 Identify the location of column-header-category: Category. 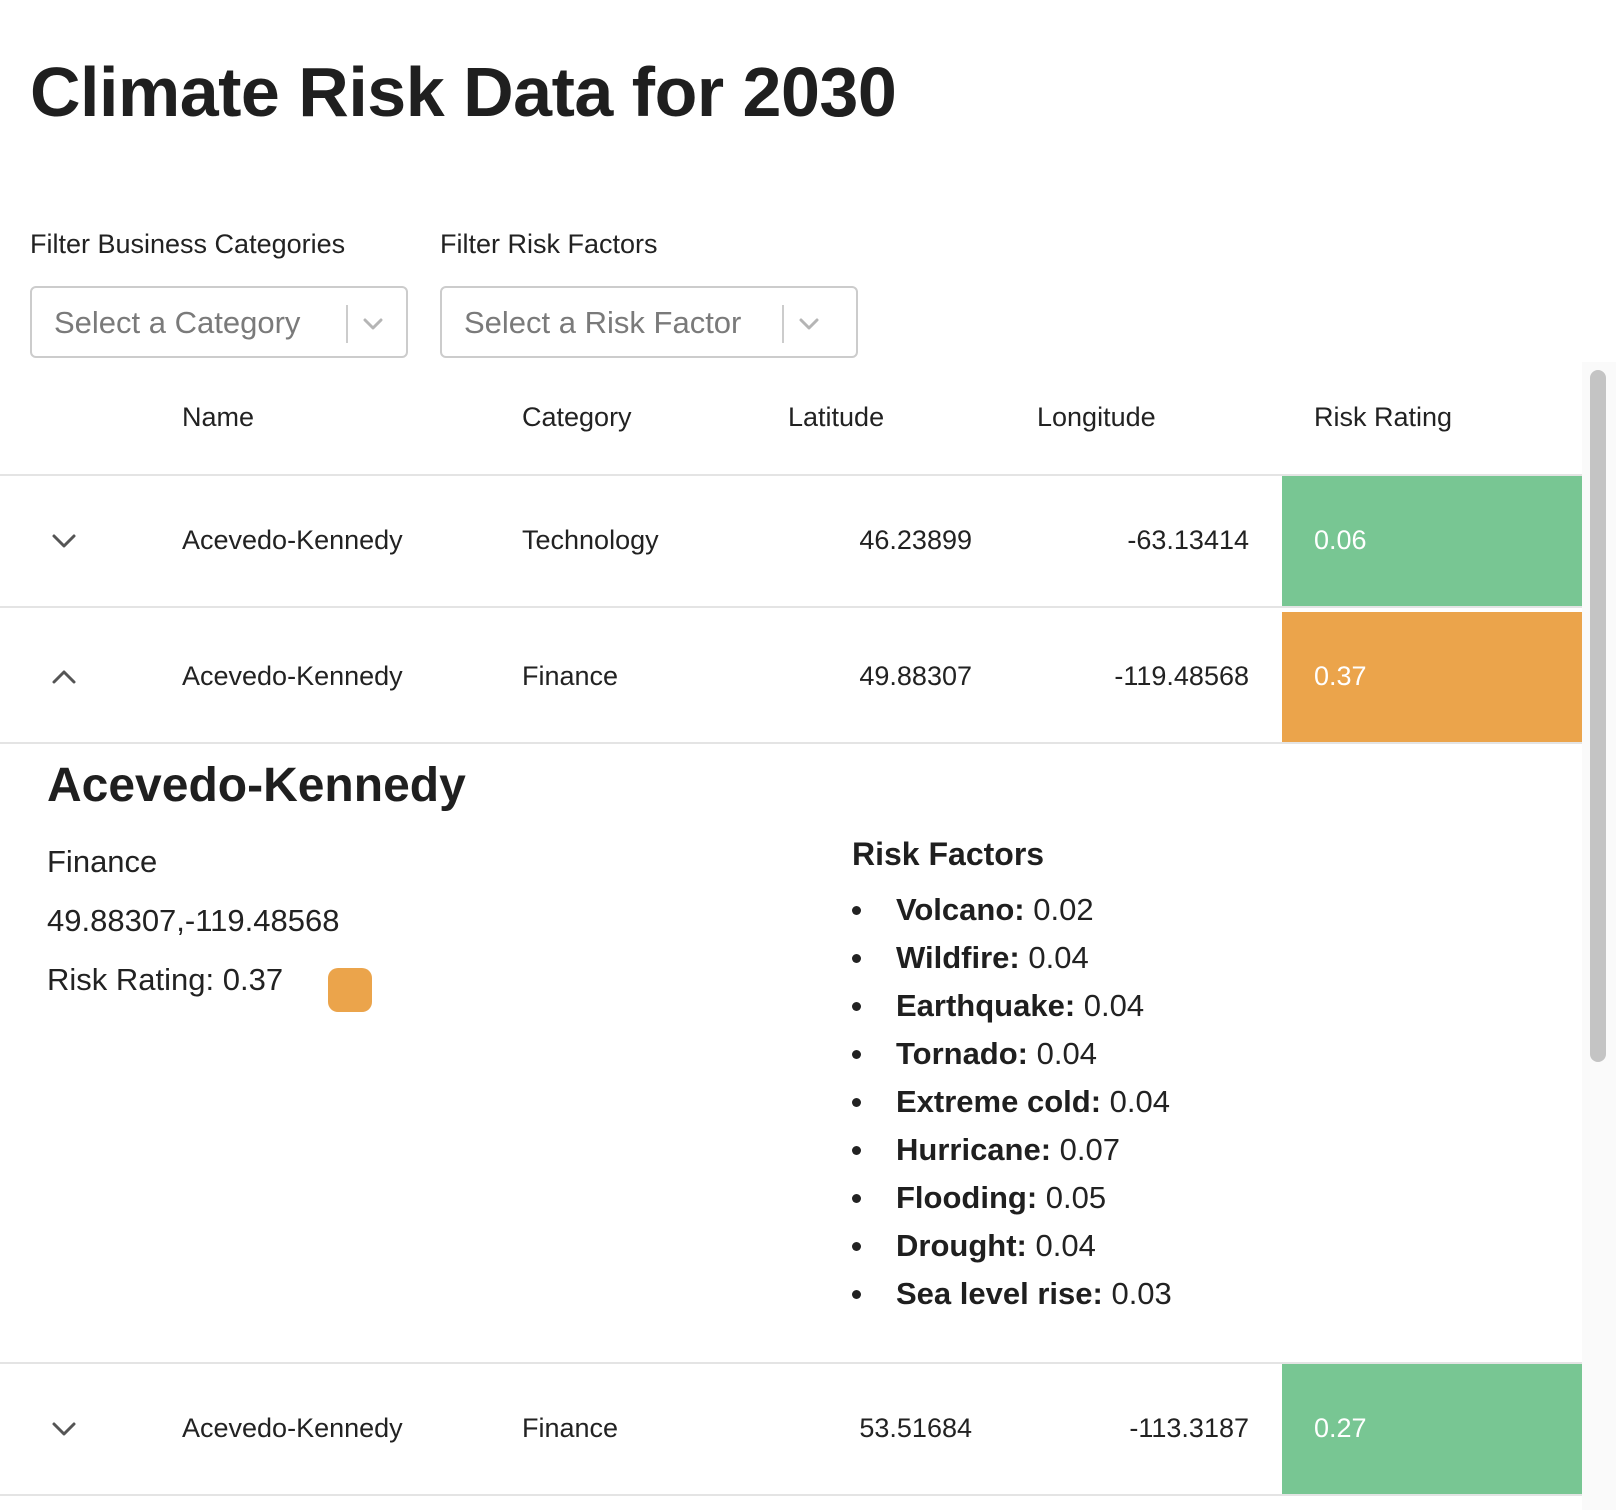
(577, 417).